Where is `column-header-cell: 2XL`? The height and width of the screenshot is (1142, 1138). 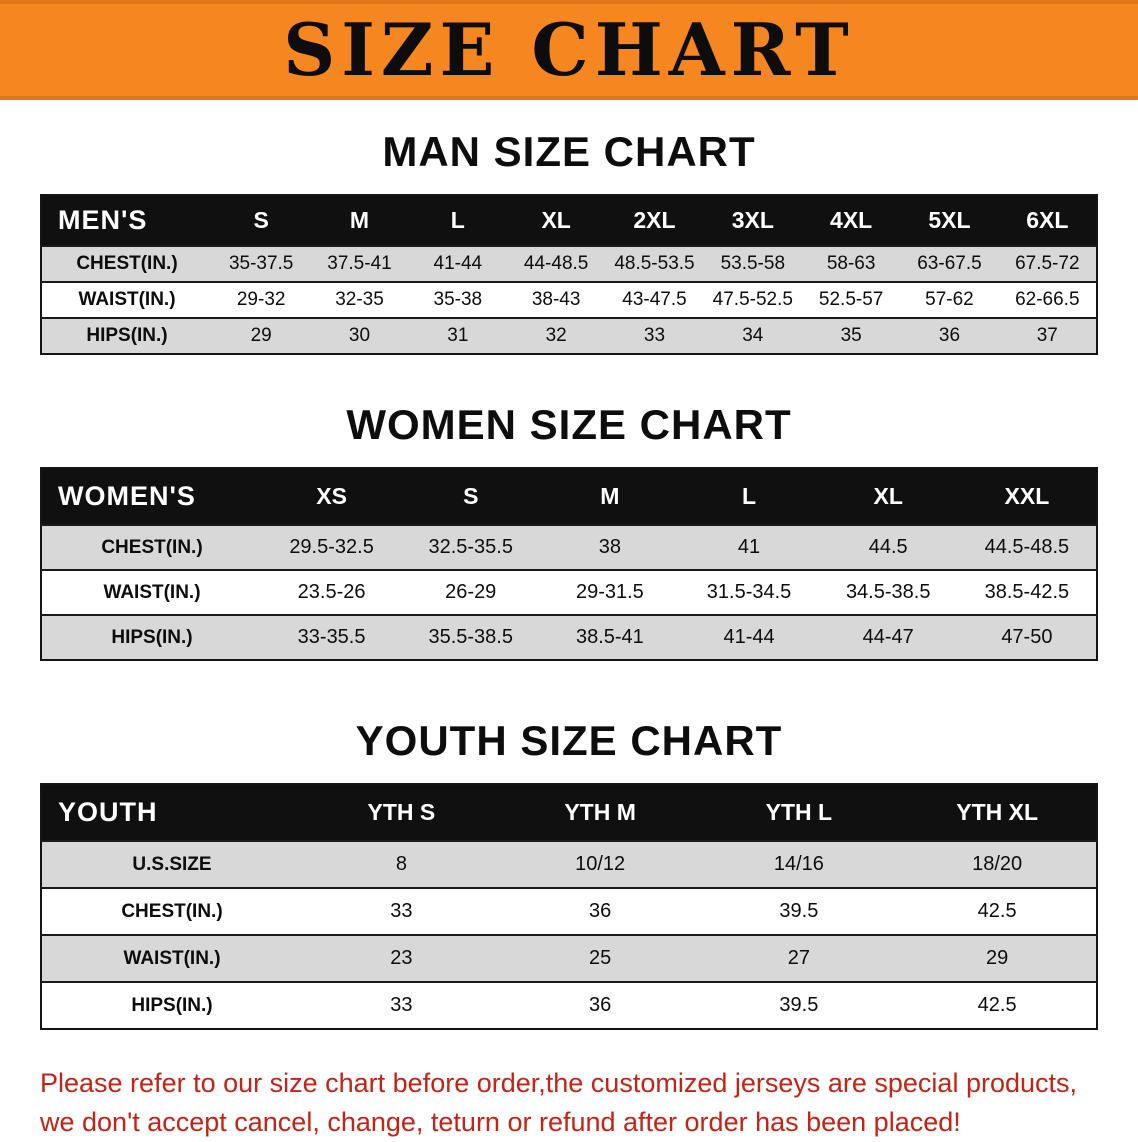
column-header-cell: 2XL is located at coordinates (654, 220).